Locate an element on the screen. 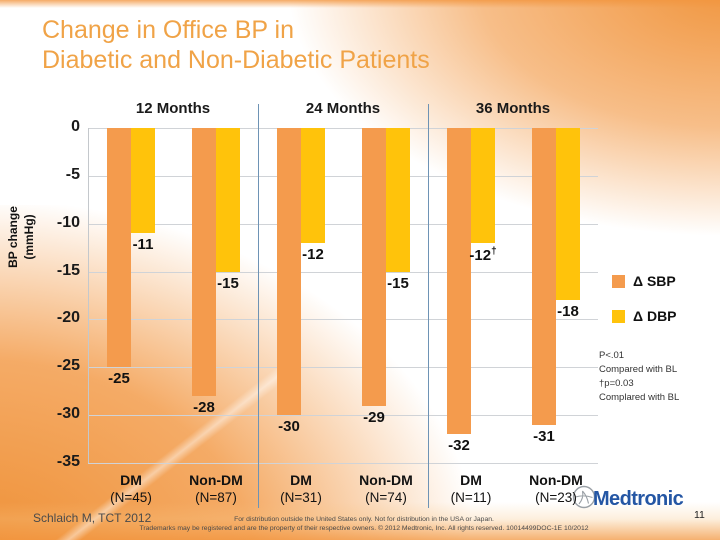  significance-note-line3: †p=0.03 is located at coordinates (616, 383).